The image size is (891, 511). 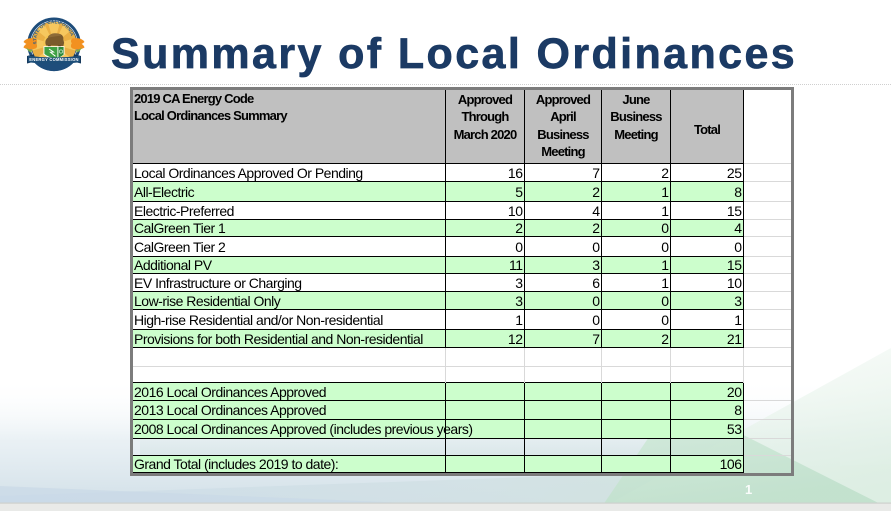 I want to click on svg-text: ENERGY COMMISSION, so click(x=53, y=59).